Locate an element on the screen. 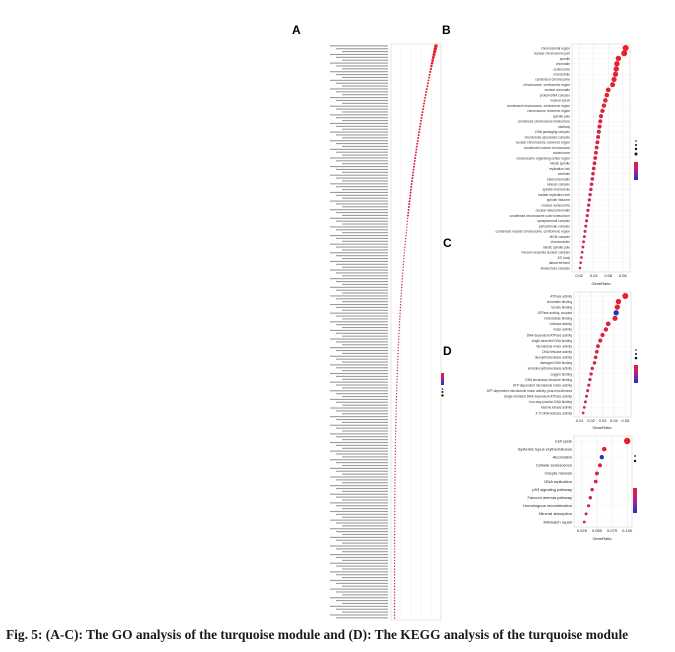 The image size is (675, 652). b-term-label: MCM complex is located at coordinates (560, 237).